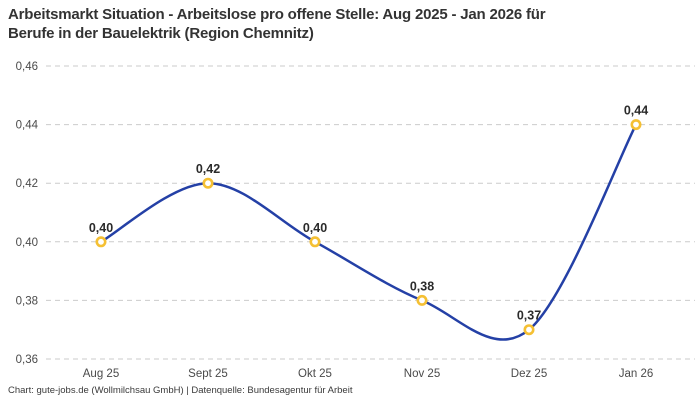  Describe the element at coordinates (27, 301) in the screenshot. I see `y-axis-tick-label: 0,38` at that location.